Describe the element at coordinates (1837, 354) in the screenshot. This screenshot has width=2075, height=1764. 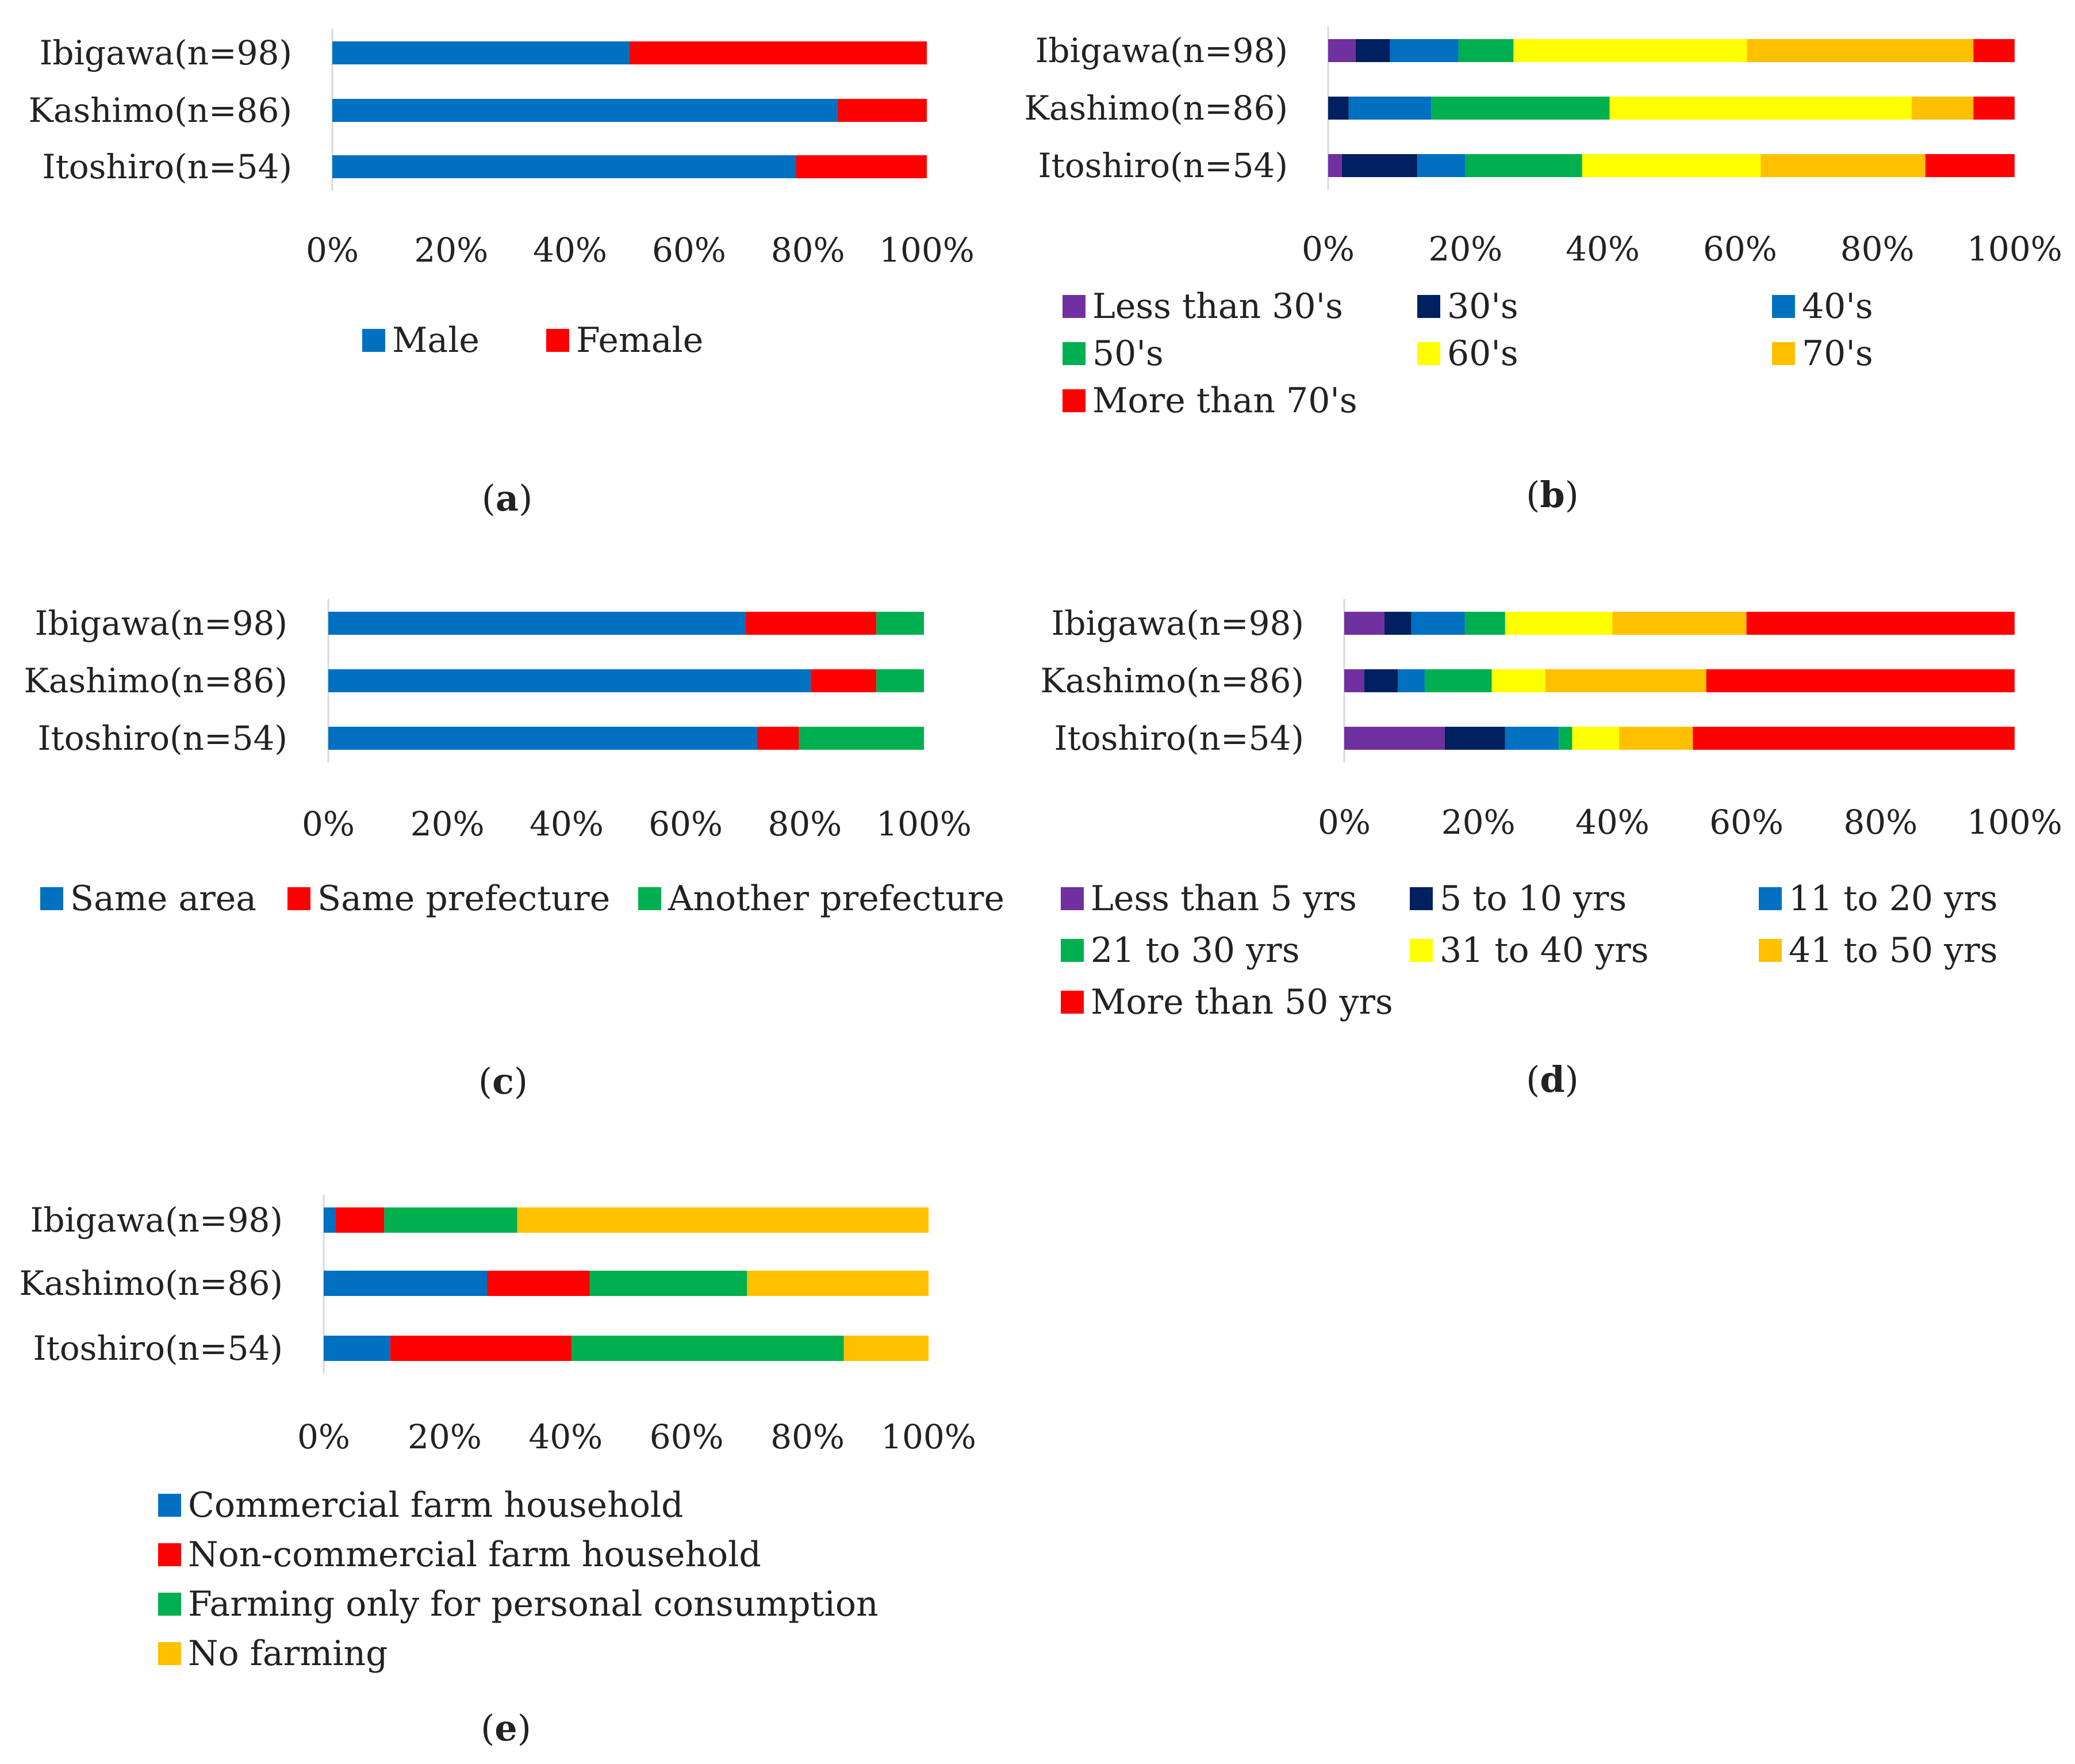
I see `legend-label-70-s: 70's` at that location.